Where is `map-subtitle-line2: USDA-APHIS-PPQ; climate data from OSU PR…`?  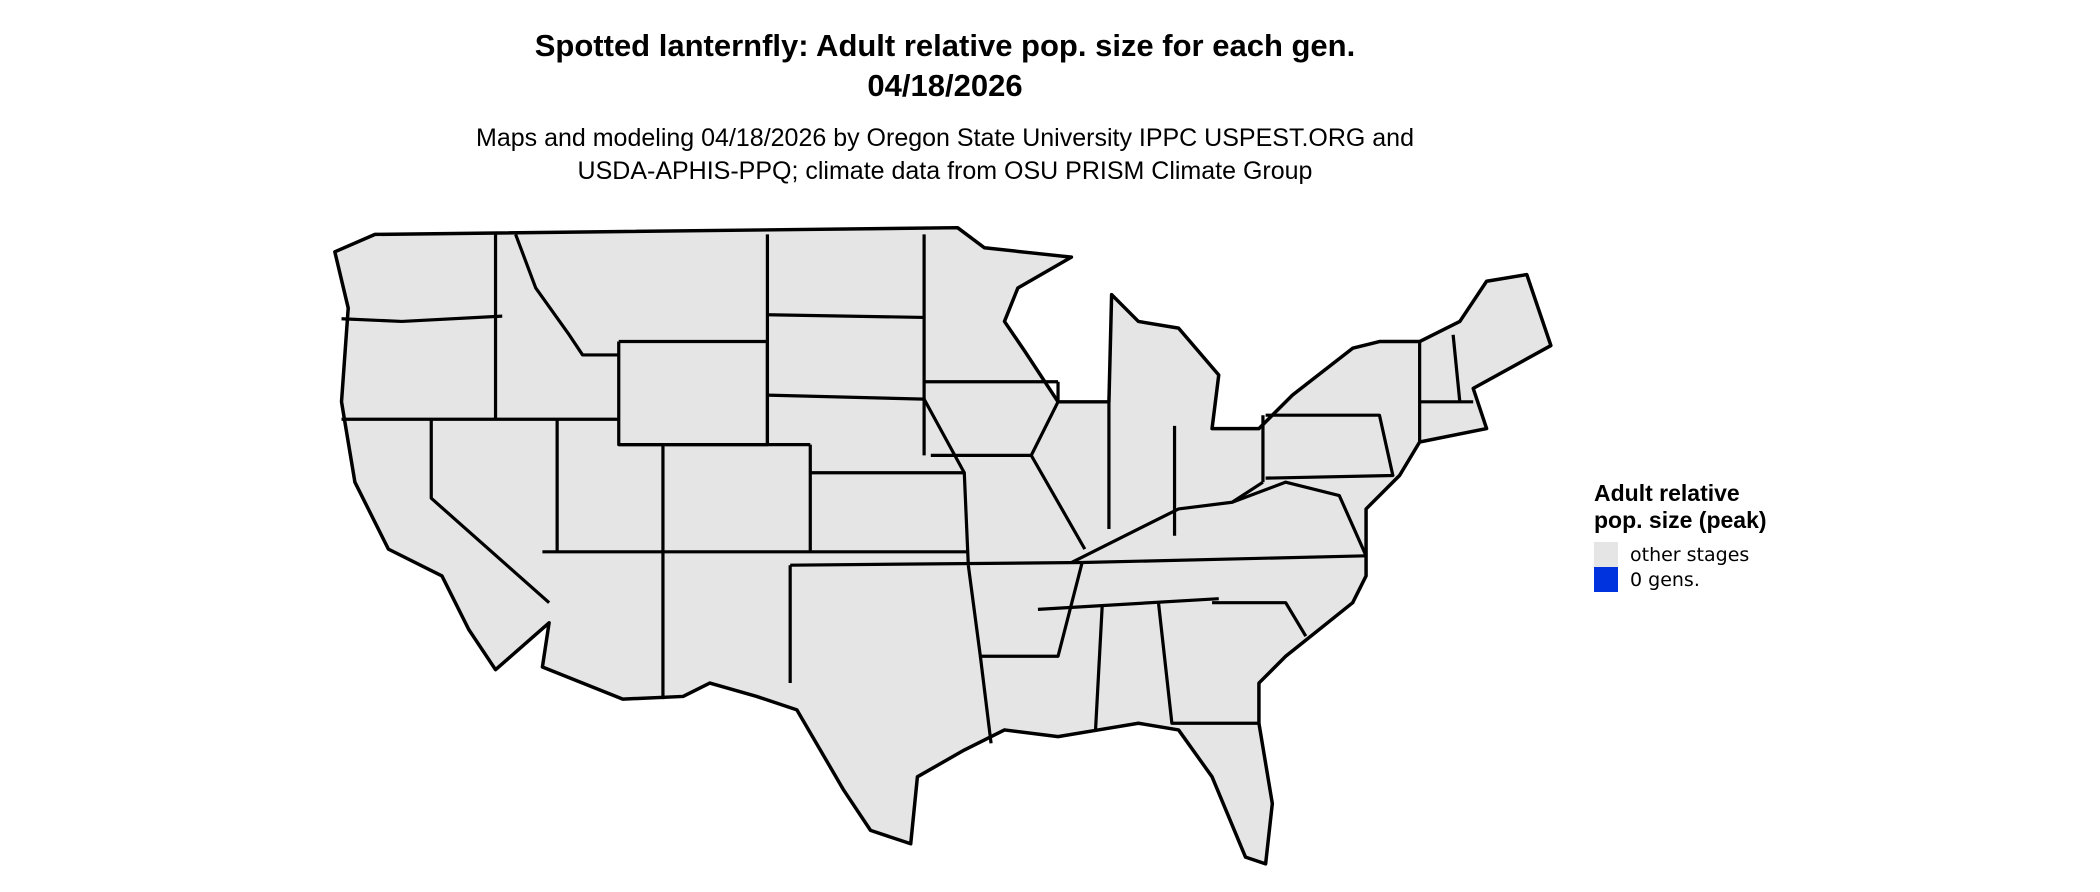
map-subtitle-line2: USDA-APHIS-PPQ; climate data from OSU PR… is located at coordinates (945, 171).